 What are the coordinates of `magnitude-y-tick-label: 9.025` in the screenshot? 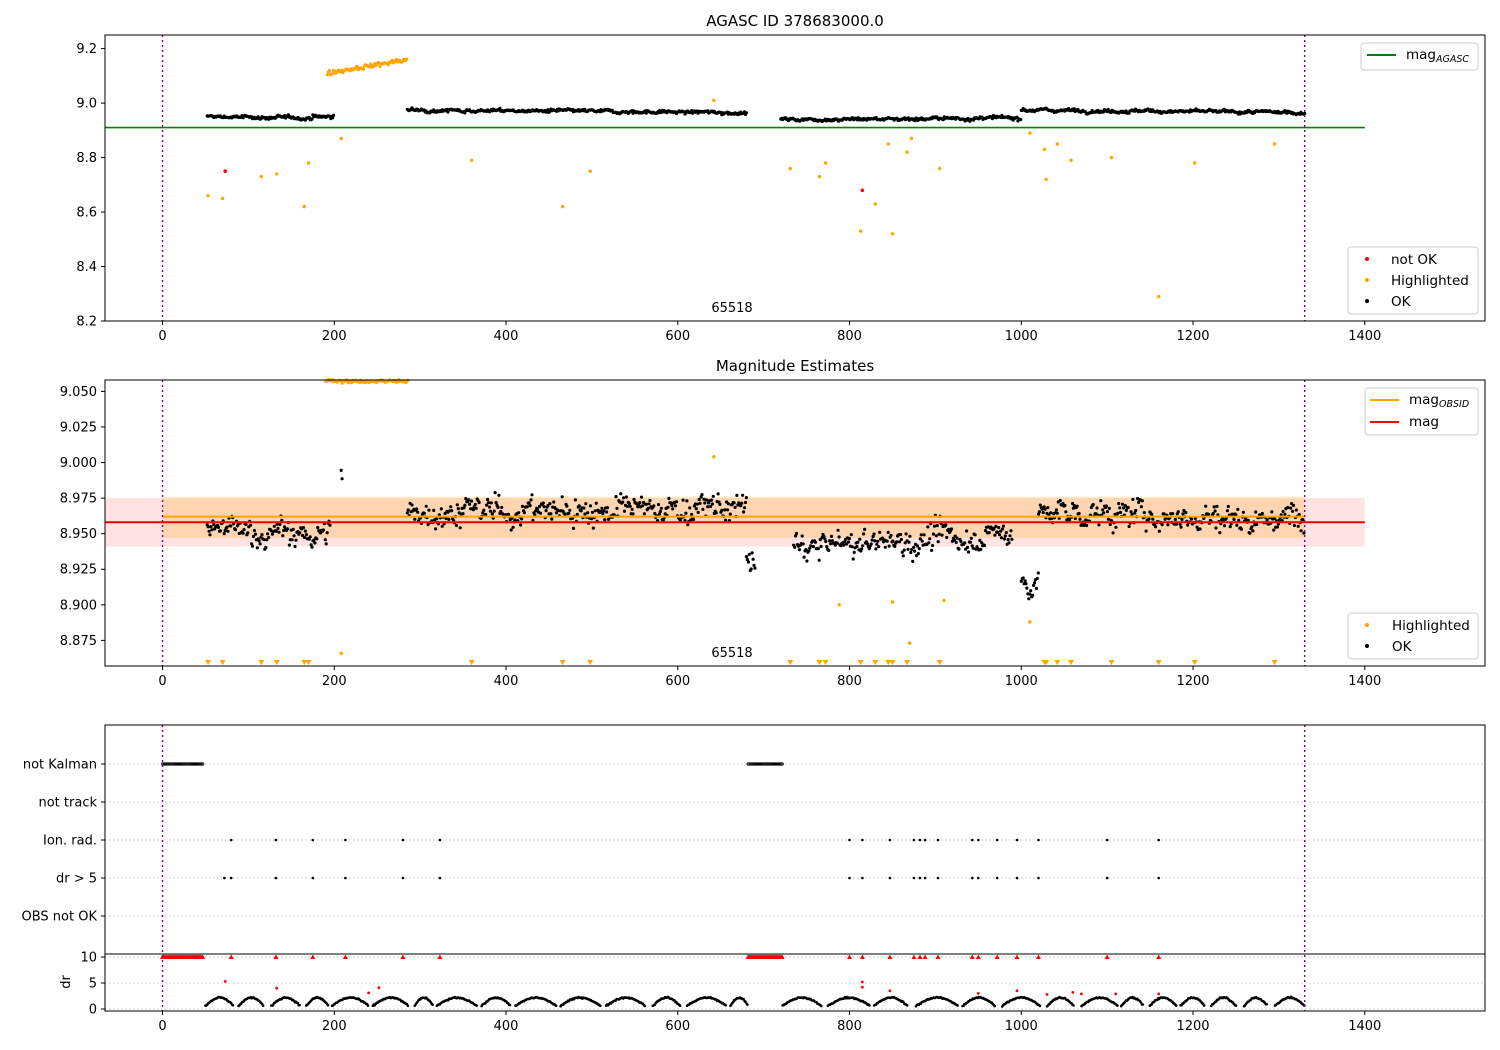 It's located at (78, 427).